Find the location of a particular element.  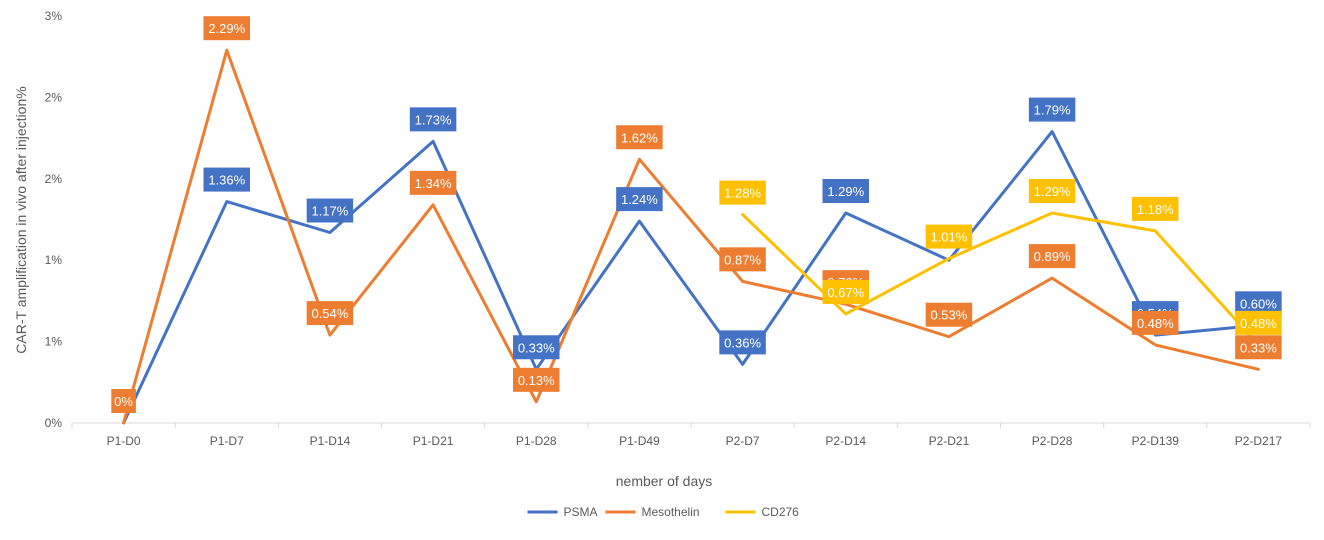

data-label-text: 0.89% is located at coordinates (1052, 256).